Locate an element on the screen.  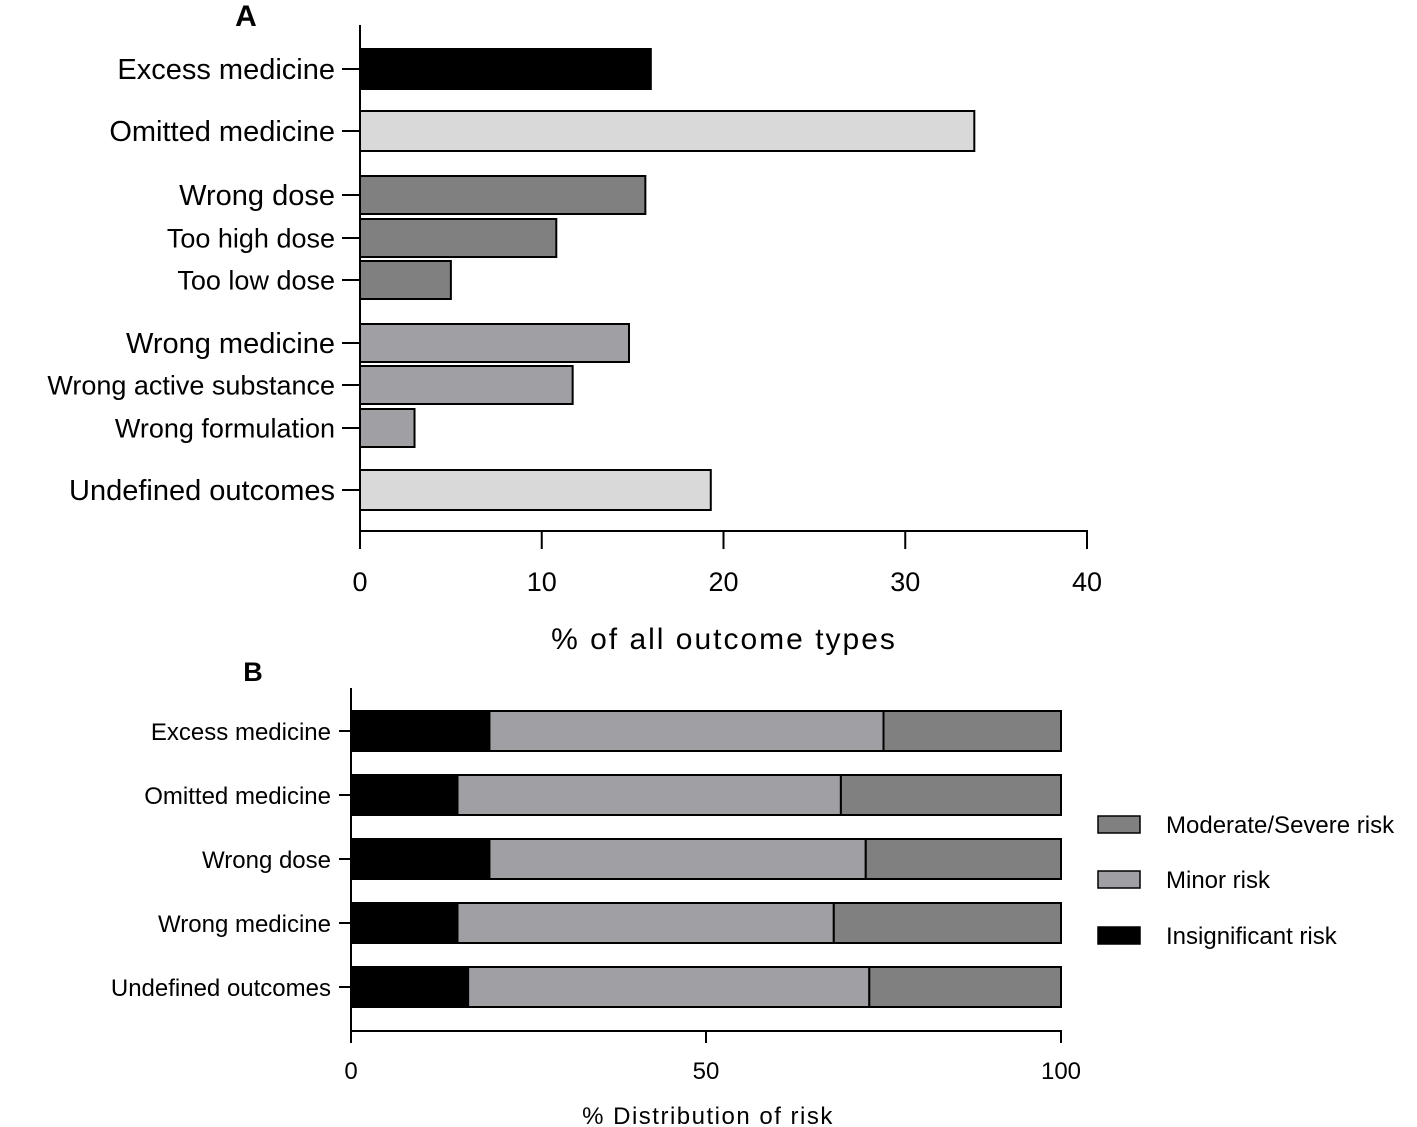
x-tick-label: 10 is located at coordinates (542, 582).